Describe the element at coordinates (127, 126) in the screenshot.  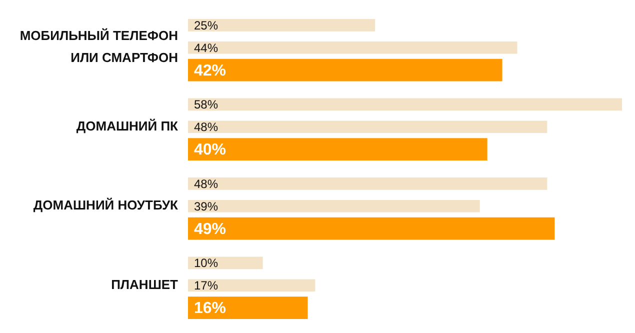
I see `y-tick-label: ДОМАШНИЙ ПК` at that location.